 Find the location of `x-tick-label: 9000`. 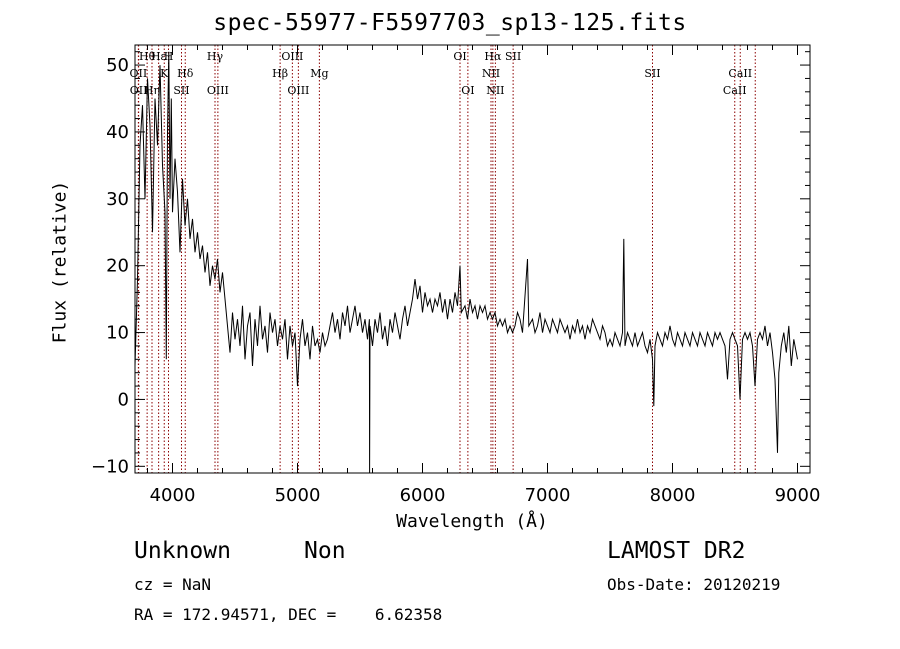

x-tick-label: 9000 is located at coordinates (798, 495).